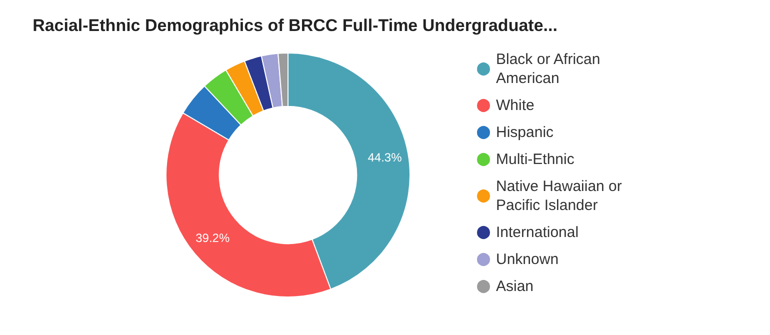  I want to click on legend-label: Unknown, so click(527, 259).